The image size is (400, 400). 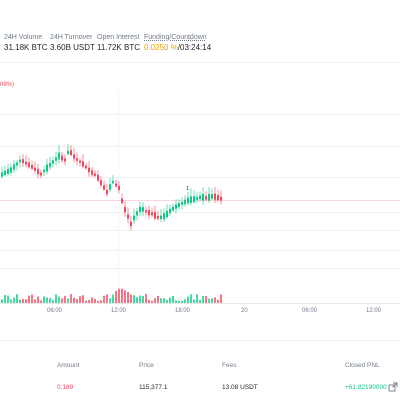 What do you see at coordinates (153, 387) in the screenshot?
I see `row-price: 115,377.1` at bounding box center [153, 387].